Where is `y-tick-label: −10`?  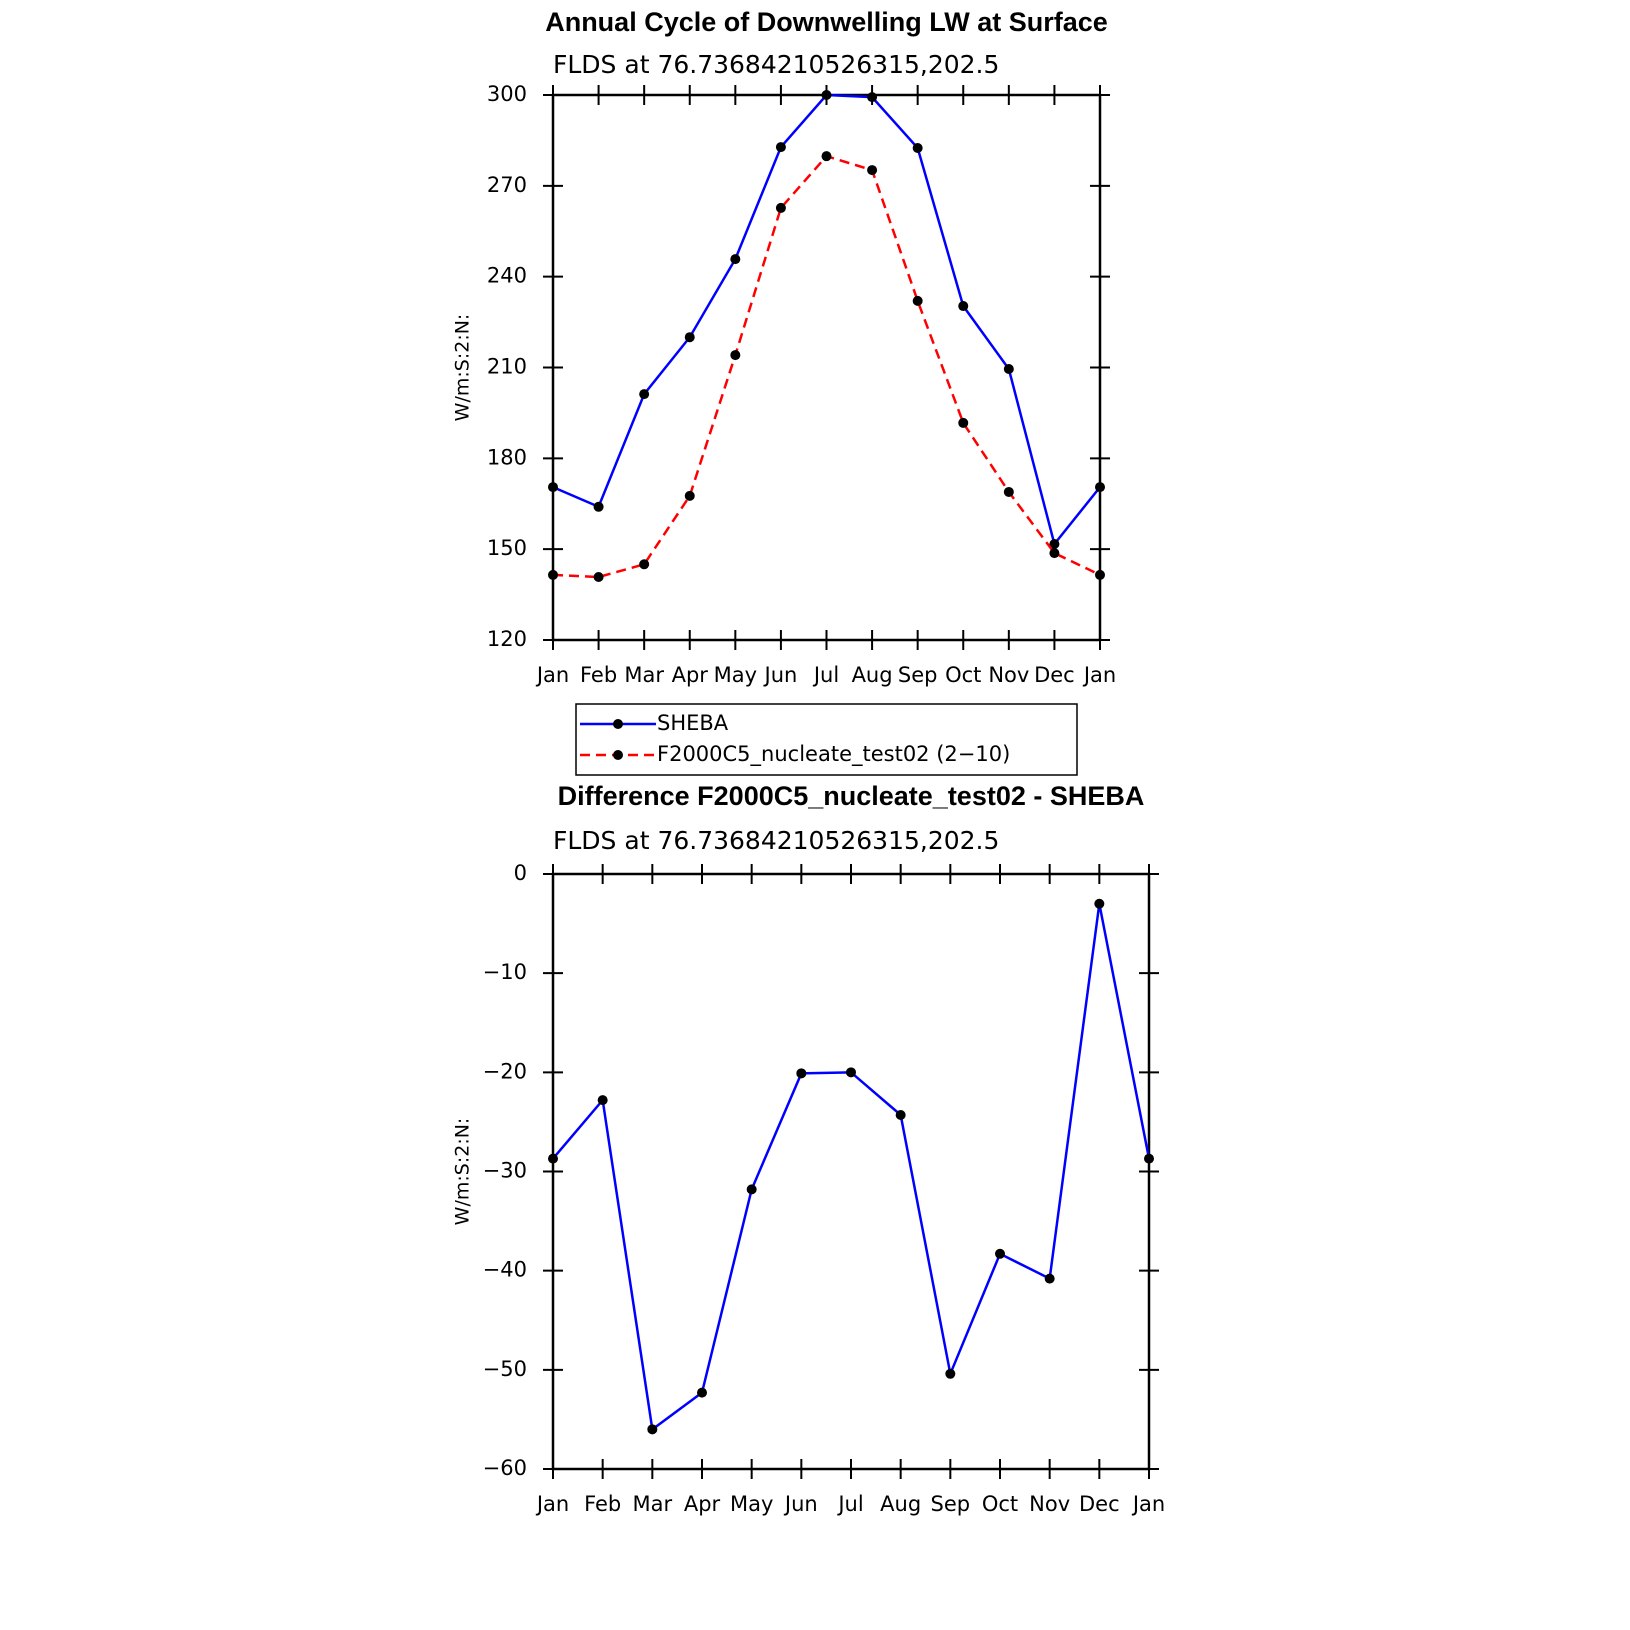 y-tick-label: −10 is located at coordinates (505, 972).